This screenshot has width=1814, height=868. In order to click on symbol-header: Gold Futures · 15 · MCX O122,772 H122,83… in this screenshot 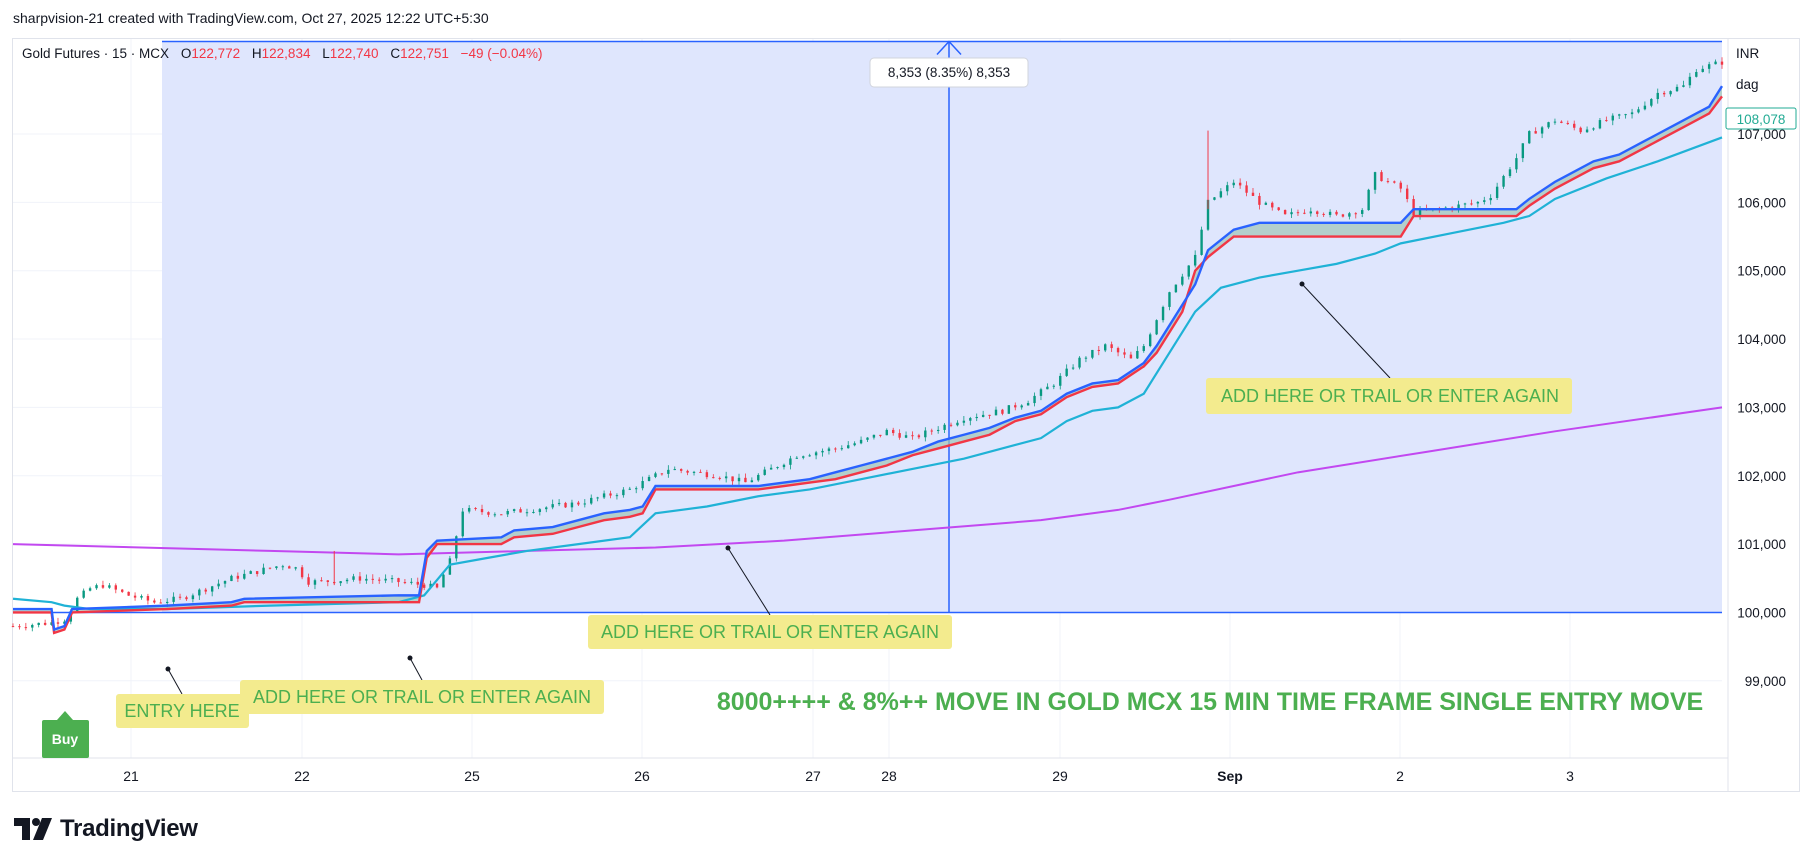, I will do `click(282, 53)`.